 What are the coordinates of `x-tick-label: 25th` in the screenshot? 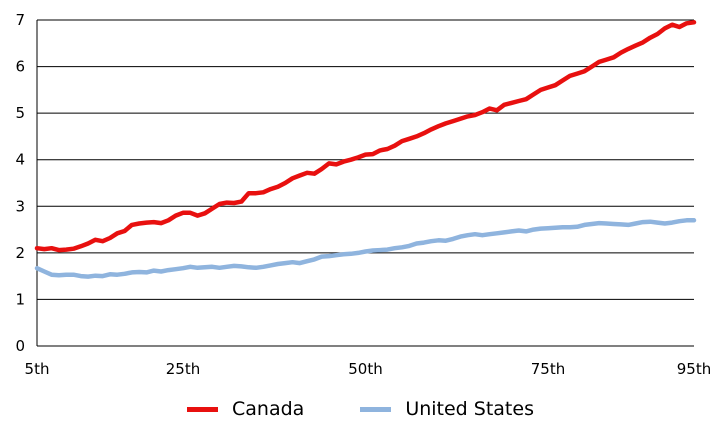 It's located at (183, 369).